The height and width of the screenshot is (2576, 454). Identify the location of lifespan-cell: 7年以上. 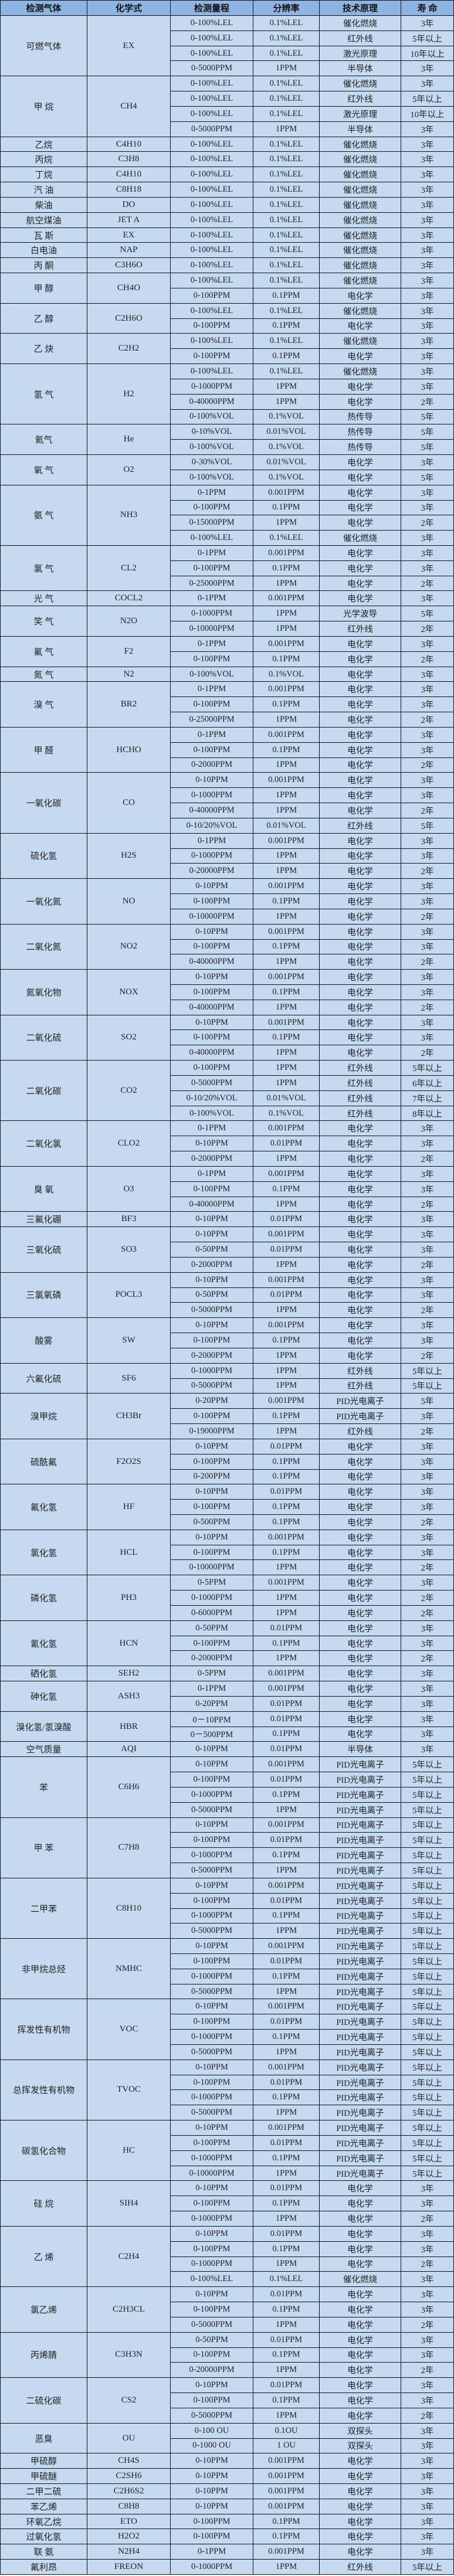
(427, 1098).